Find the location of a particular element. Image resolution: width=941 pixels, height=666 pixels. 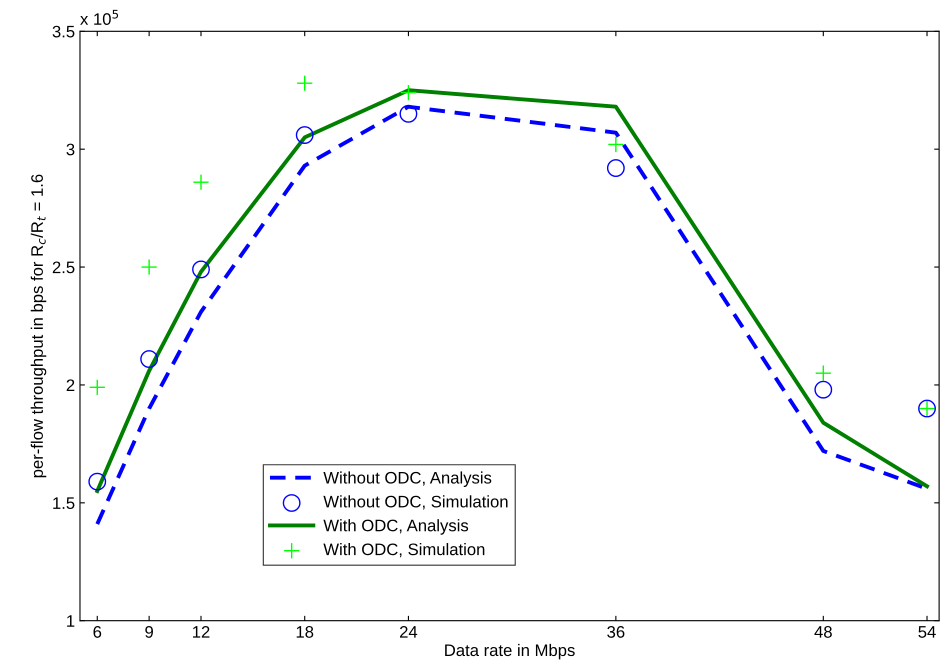

y-tick-label: 1 is located at coordinates (70, 621).